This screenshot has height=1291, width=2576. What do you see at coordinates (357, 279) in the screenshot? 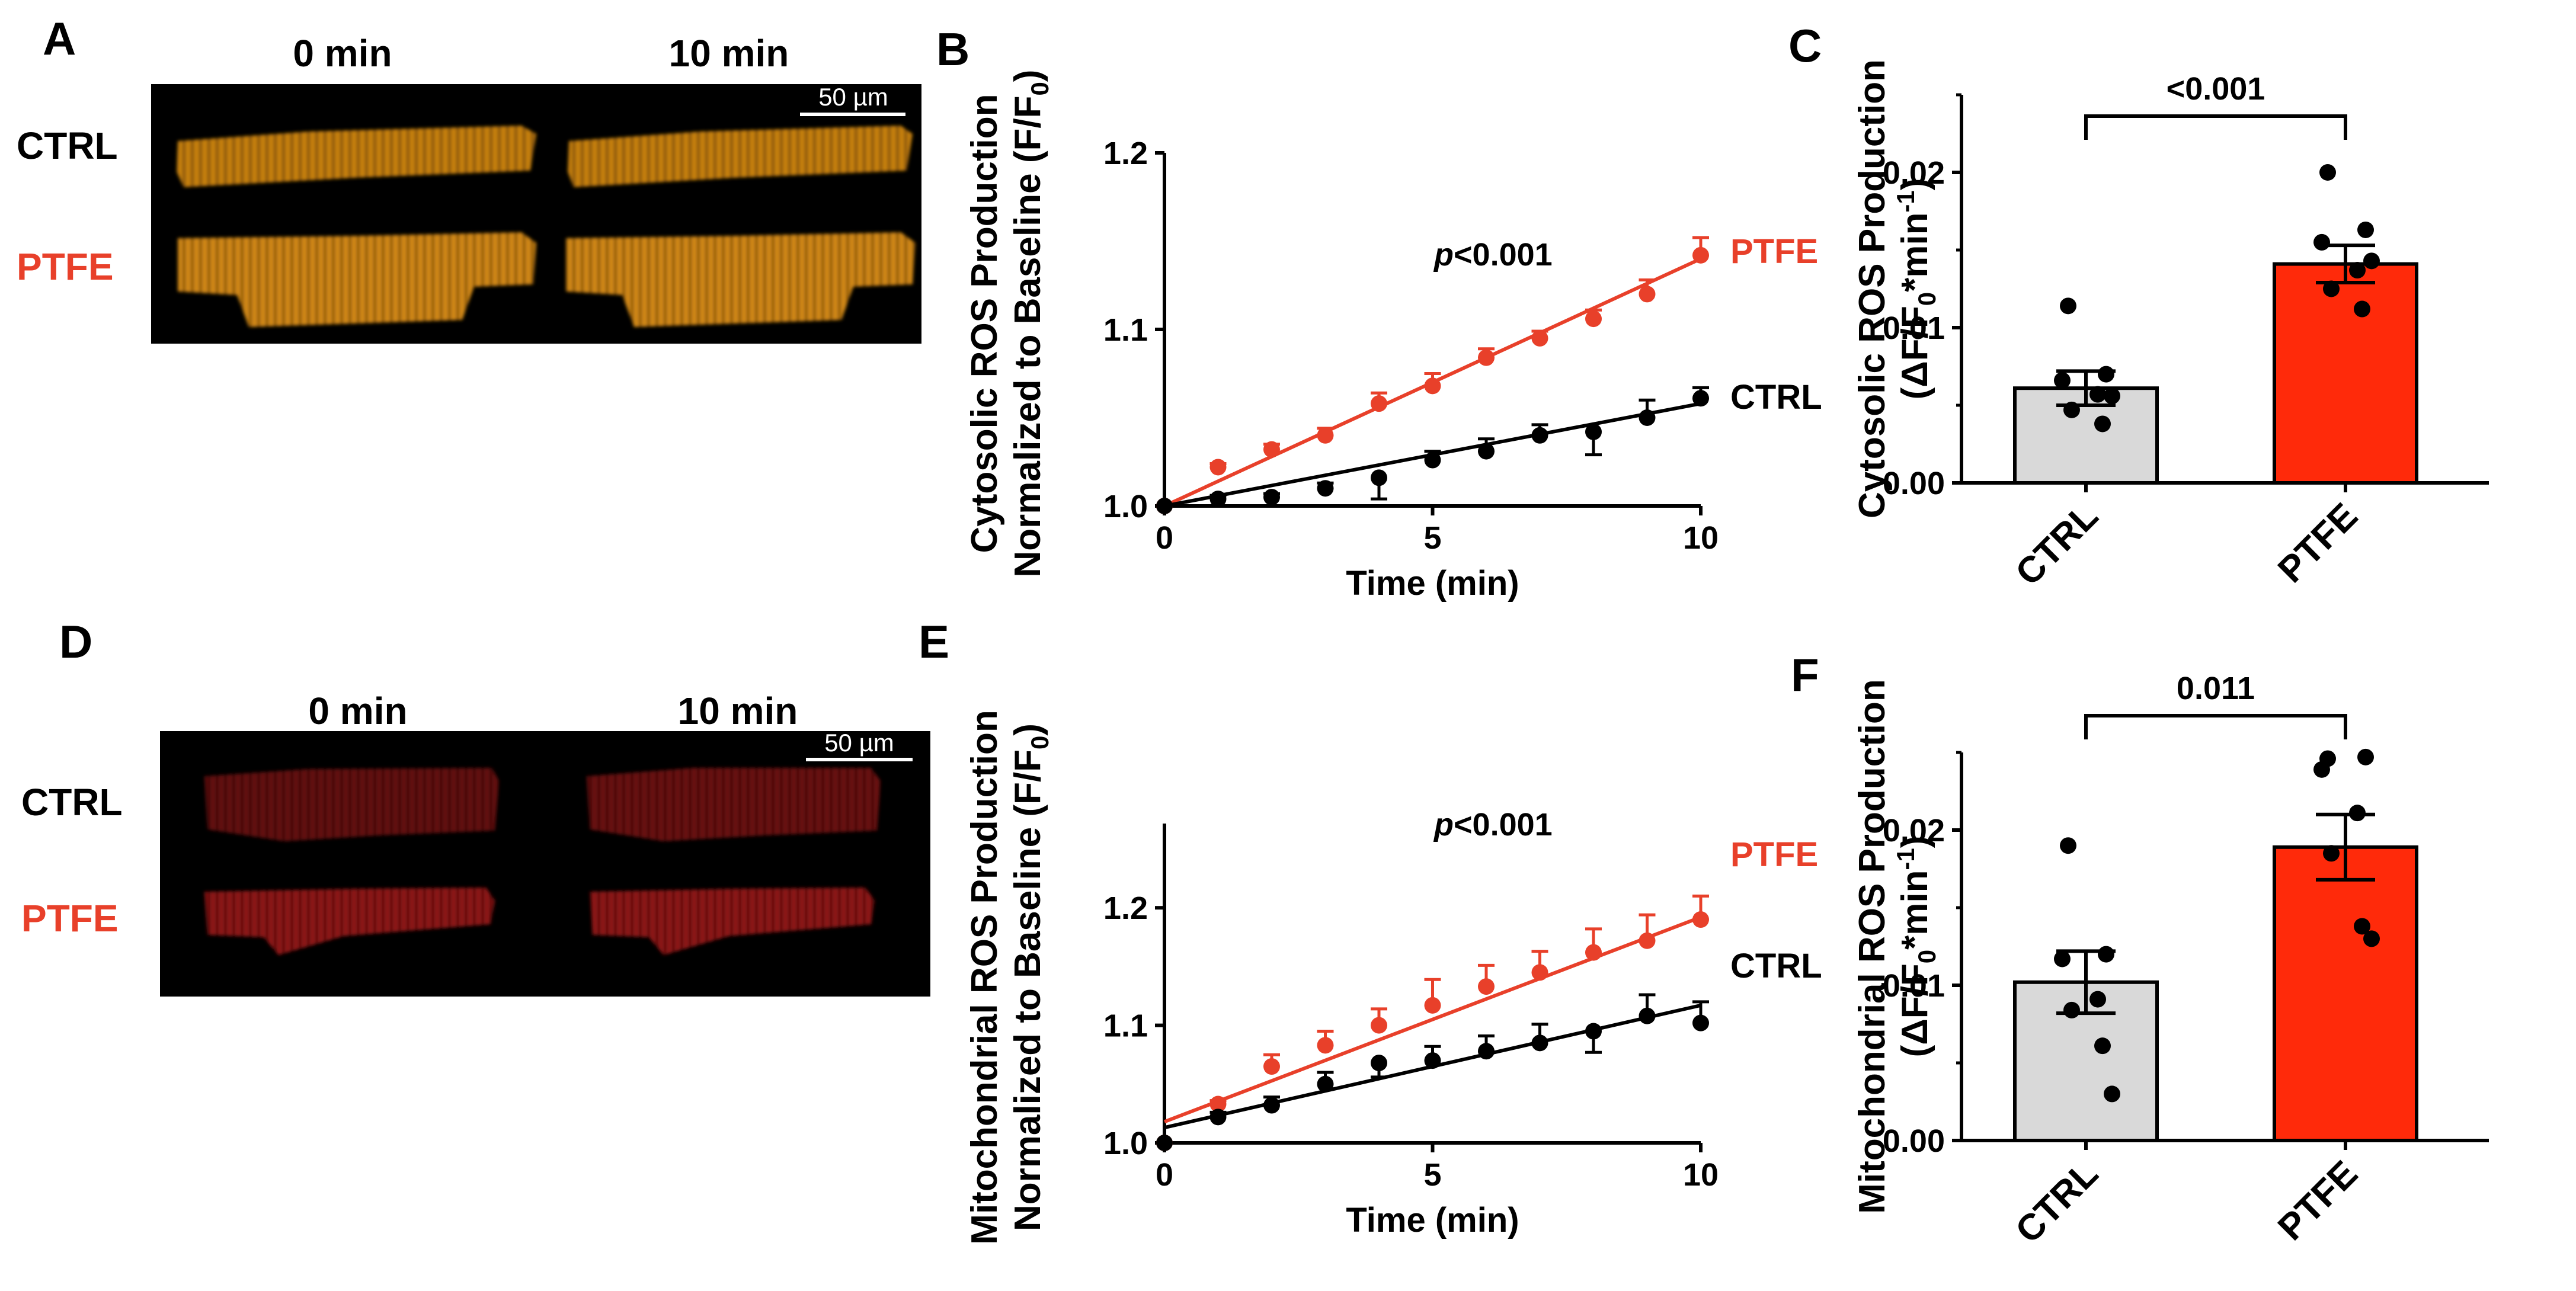
I see `cell-ptfe-0min` at bounding box center [357, 279].